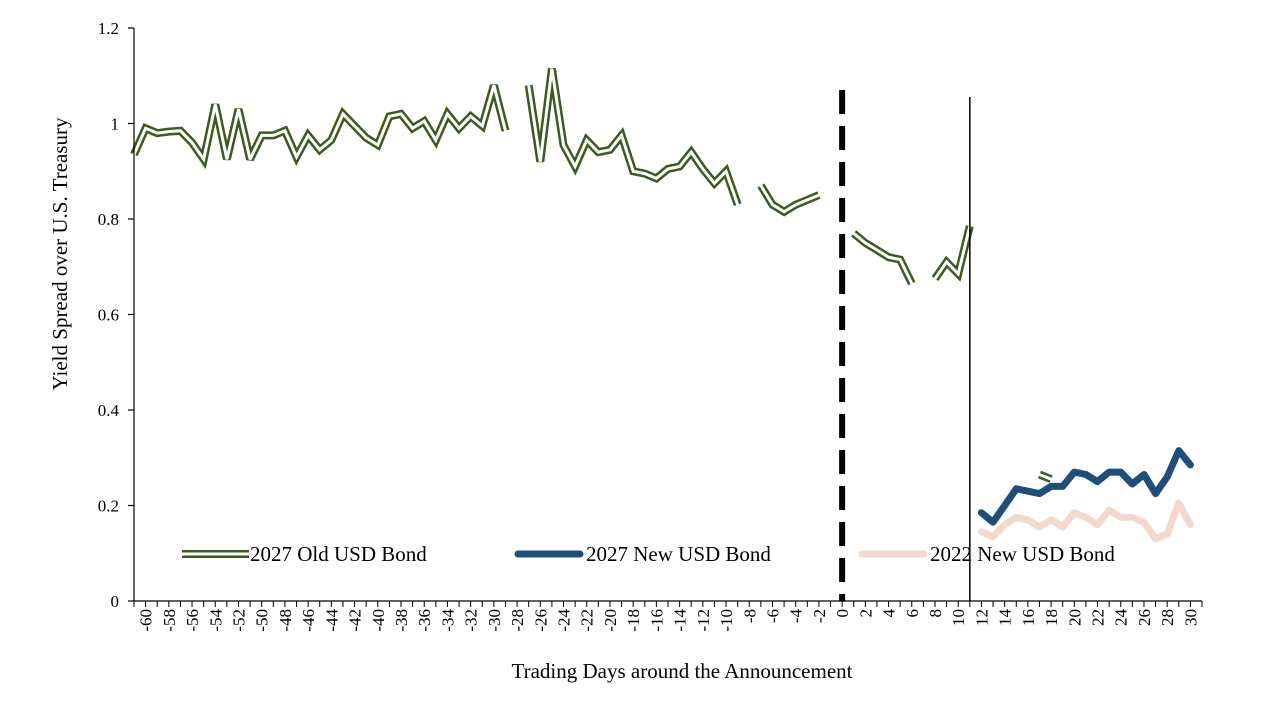 The image size is (1264, 715). Describe the element at coordinates (633, 620) in the screenshot. I see `x-tick-label: -18` at that location.